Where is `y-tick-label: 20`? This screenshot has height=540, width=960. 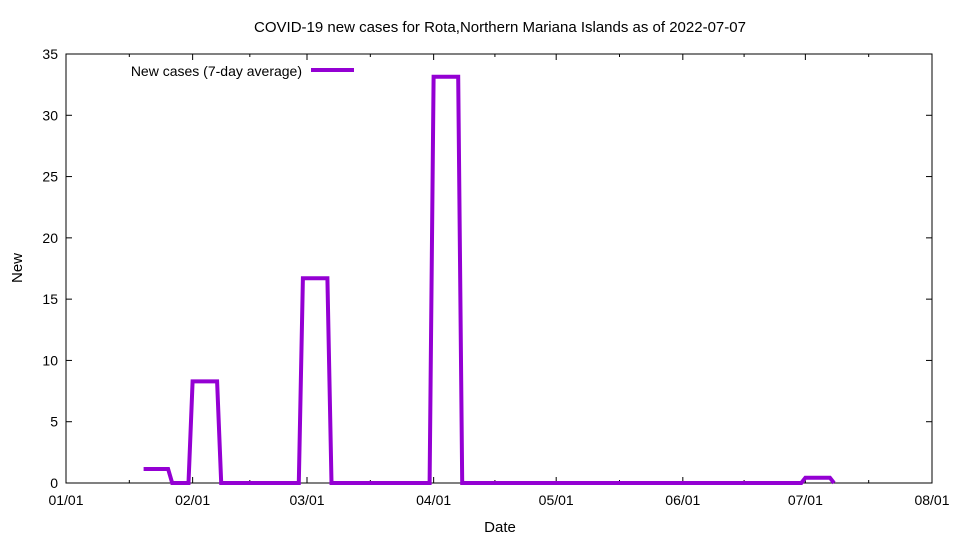
y-tick-label: 20 is located at coordinates (50, 238).